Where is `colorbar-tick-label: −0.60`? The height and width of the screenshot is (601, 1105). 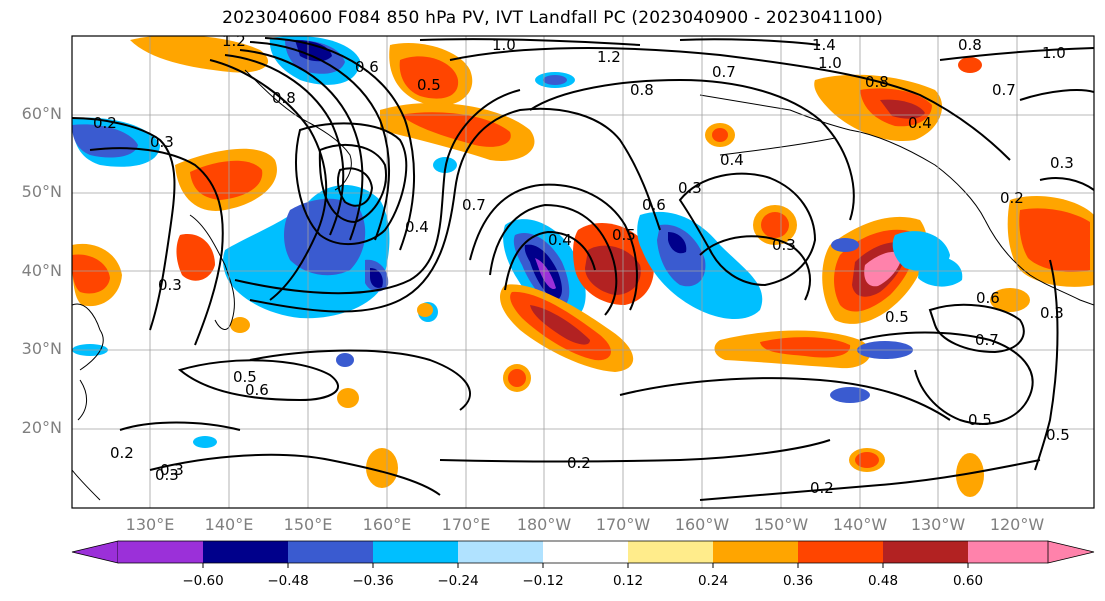
colorbar-tick-label: −0.60 is located at coordinates (203, 581).